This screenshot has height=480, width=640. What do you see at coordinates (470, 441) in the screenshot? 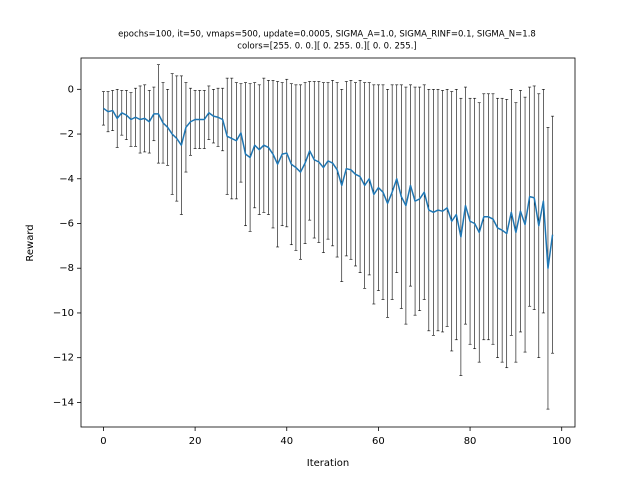
I see `x-tick-label: 80` at bounding box center [470, 441].